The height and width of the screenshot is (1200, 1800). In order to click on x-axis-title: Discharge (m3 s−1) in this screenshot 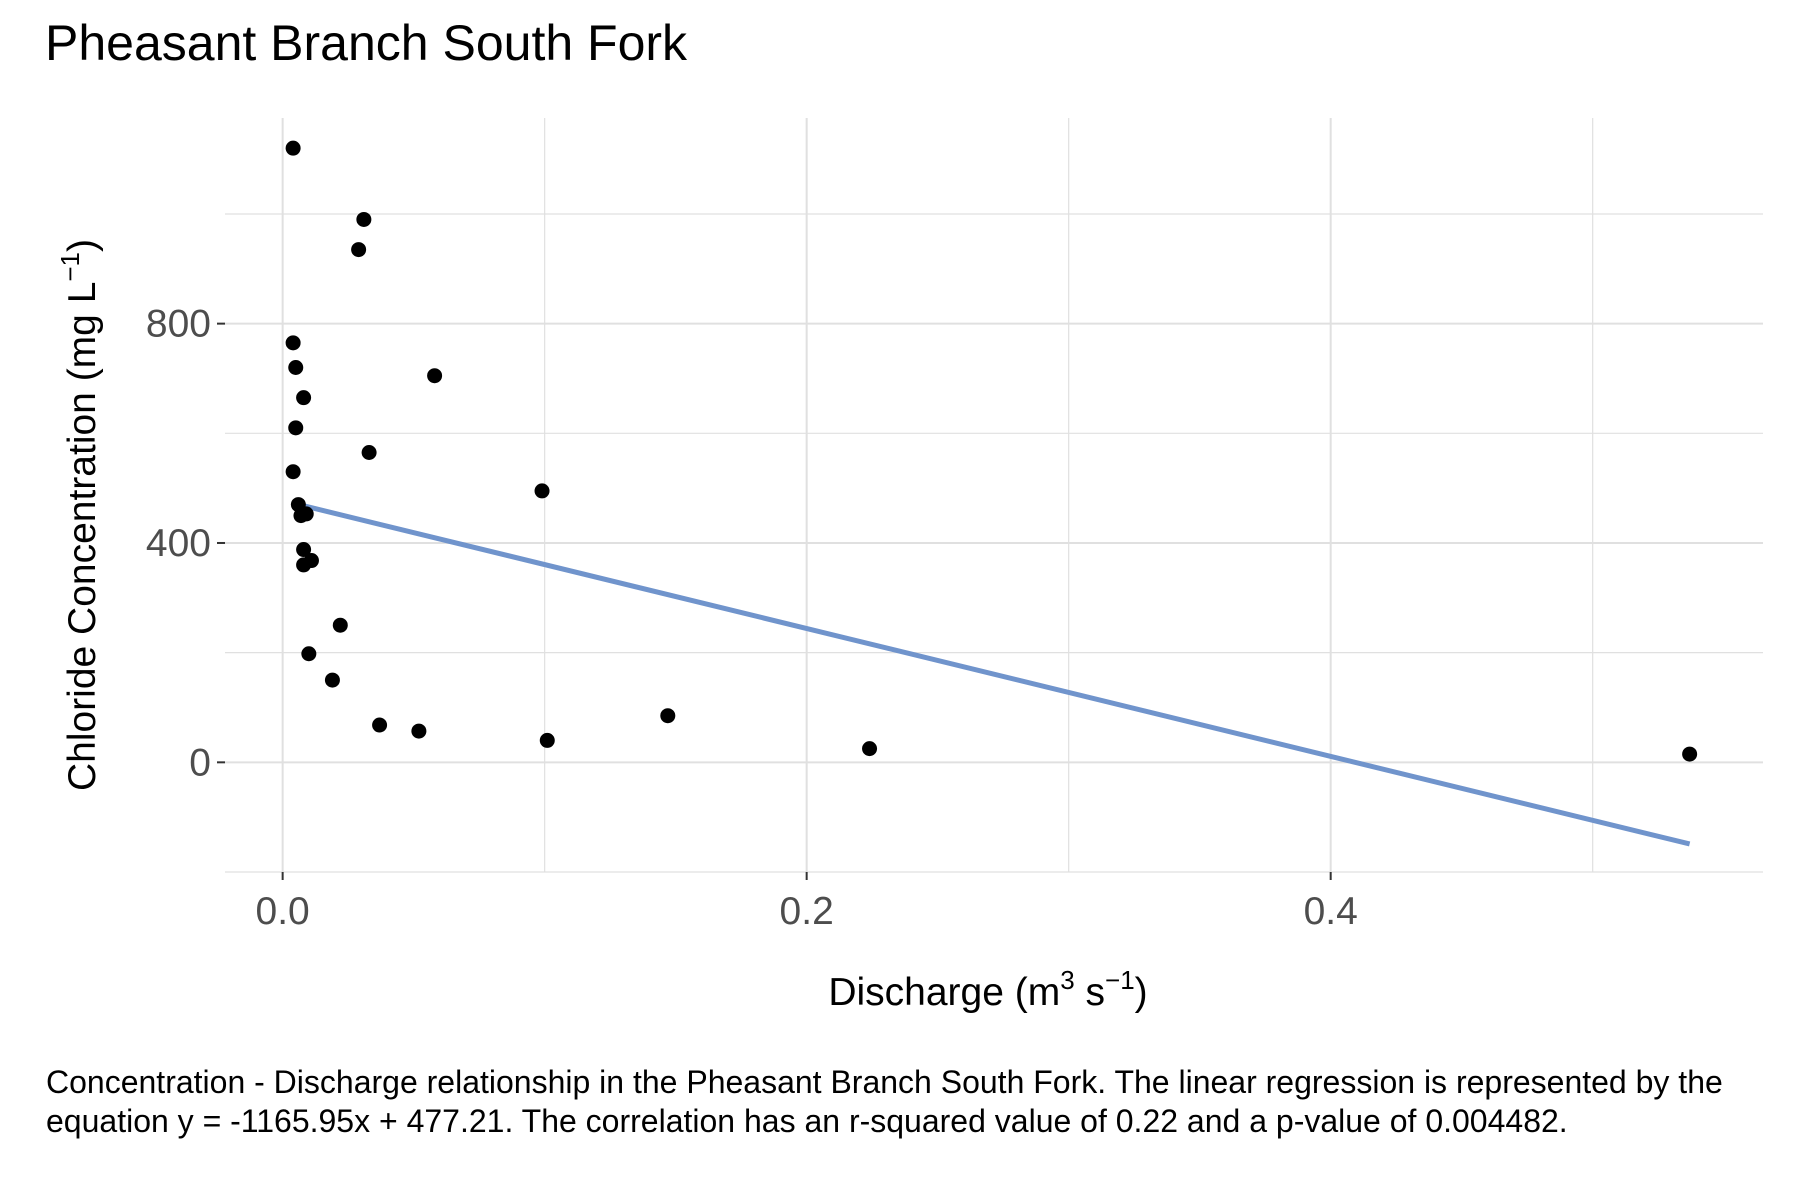, I will do `click(987, 989)`.